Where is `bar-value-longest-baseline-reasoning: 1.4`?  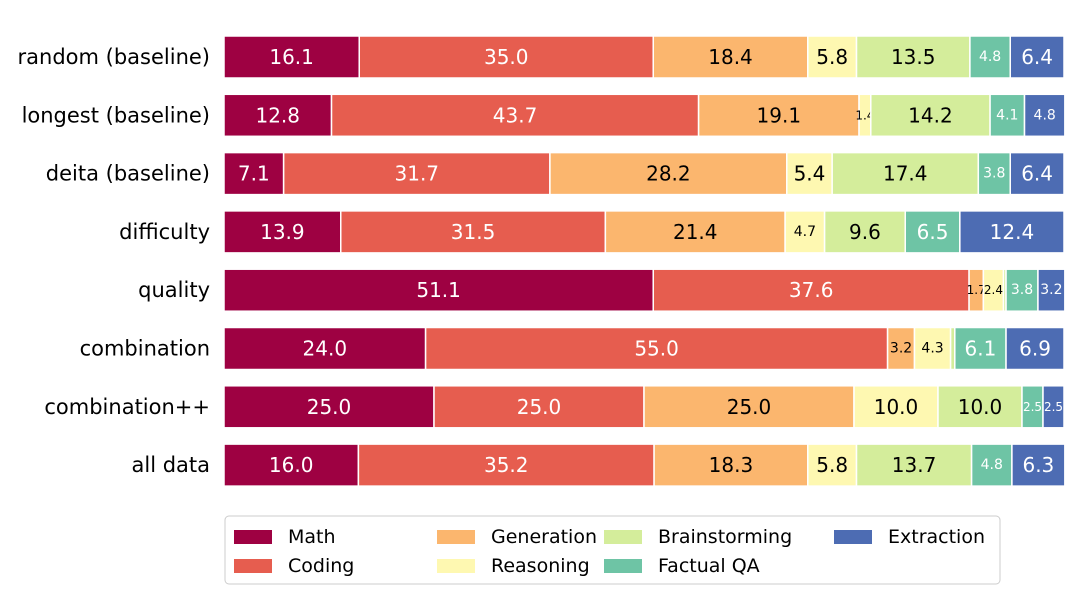
bar-value-longest-baseline-reasoning: 1.4 is located at coordinates (864, 115).